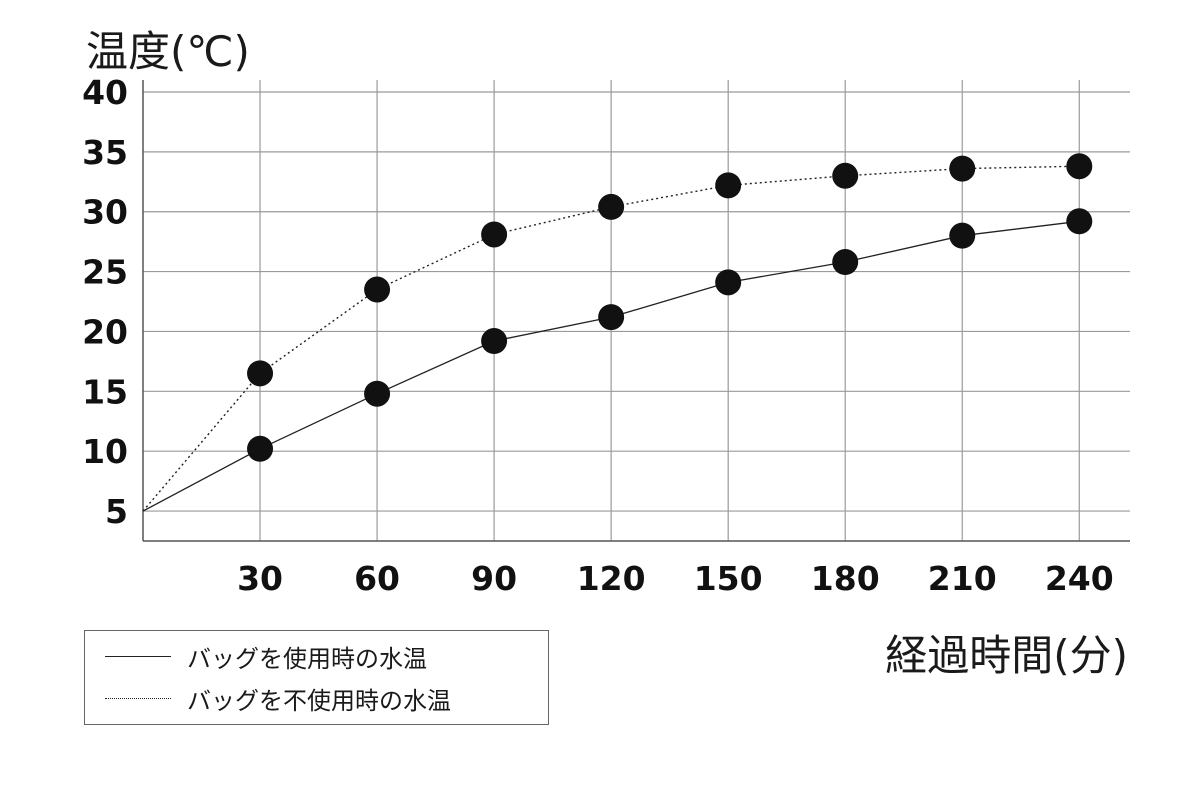 Image resolution: width=1200 pixels, height=800 pixels. I want to click on x-tick-label: 180, so click(845, 578).